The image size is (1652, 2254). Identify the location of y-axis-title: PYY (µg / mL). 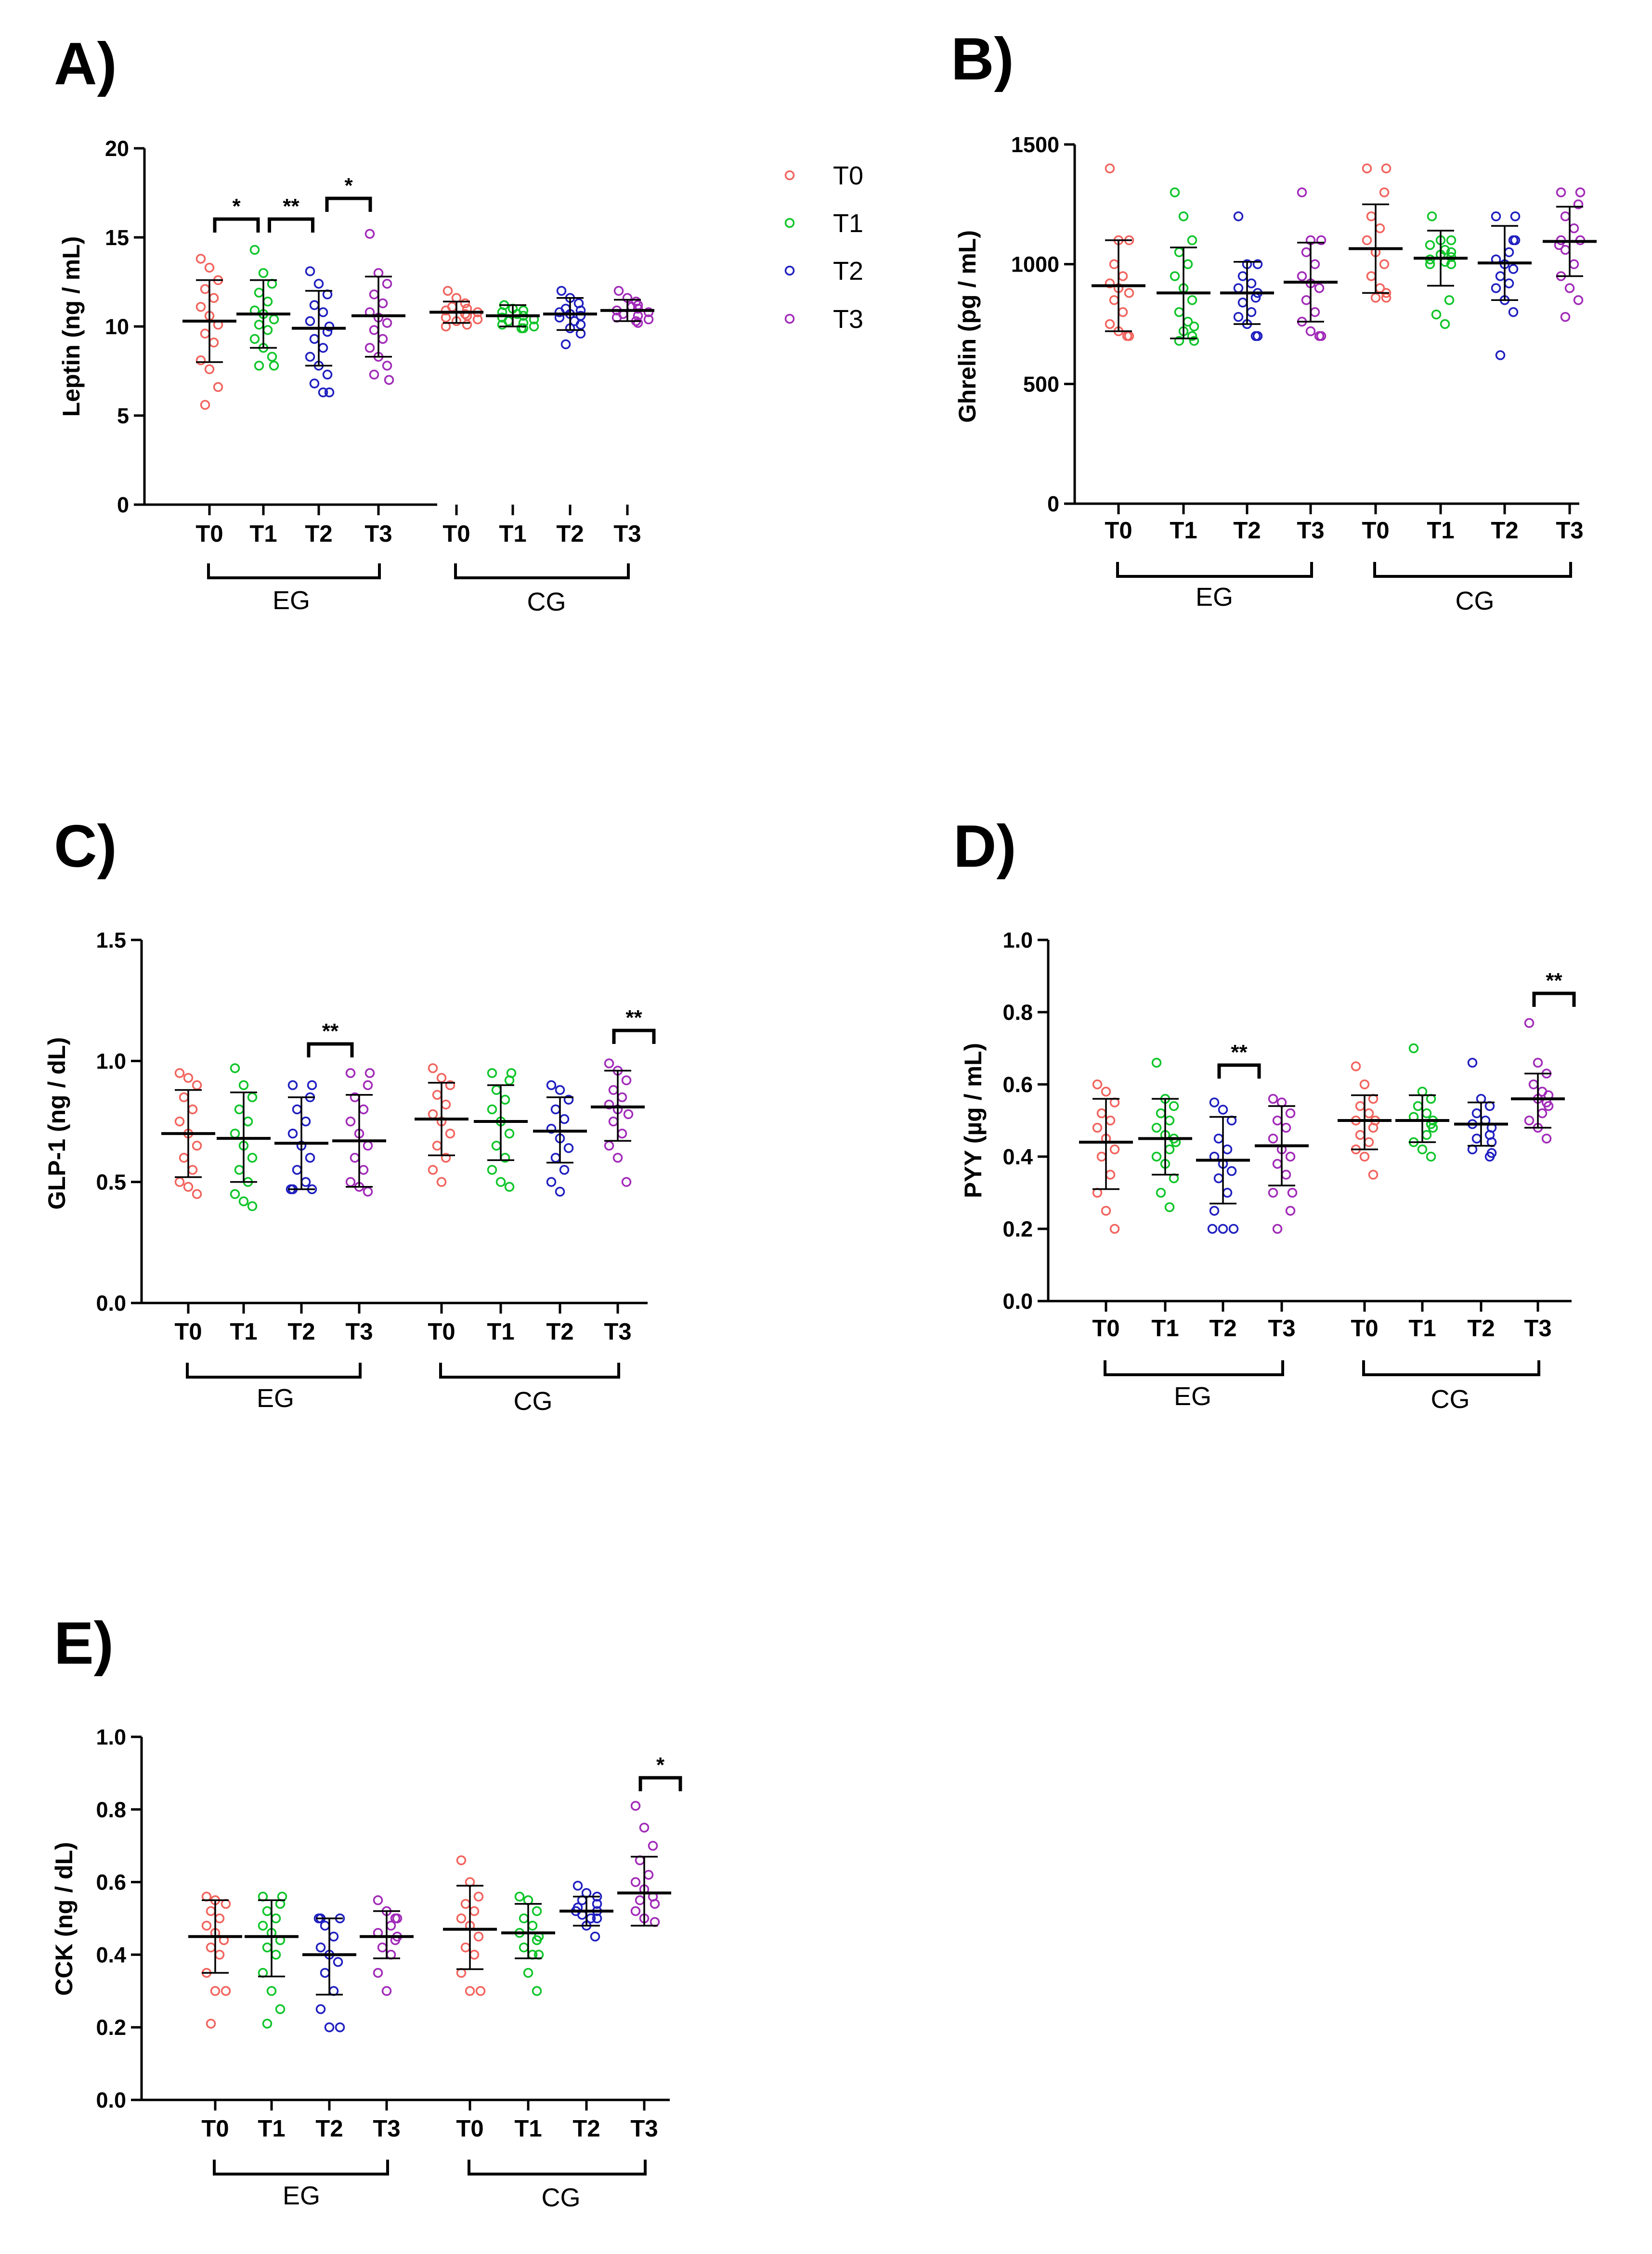
(974, 1121).